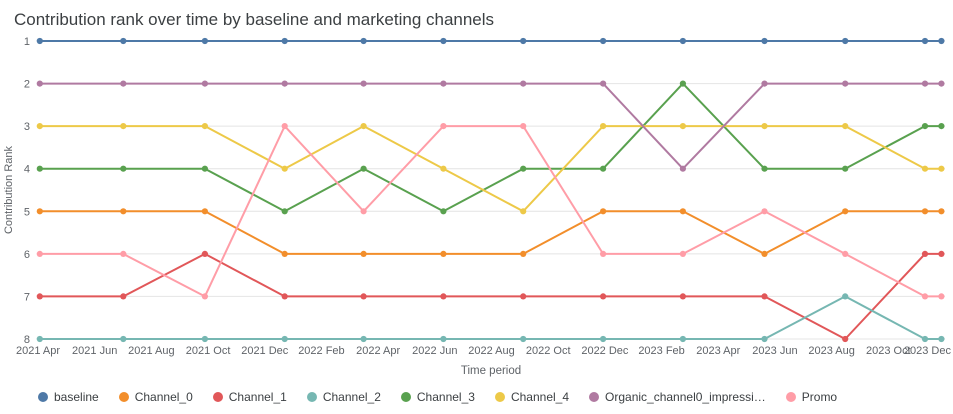 This screenshot has width=953, height=414. Describe the element at coordinates (343, 397) in the screenshot. I see `legend-item-Channel_2: Channel_2` at that location.